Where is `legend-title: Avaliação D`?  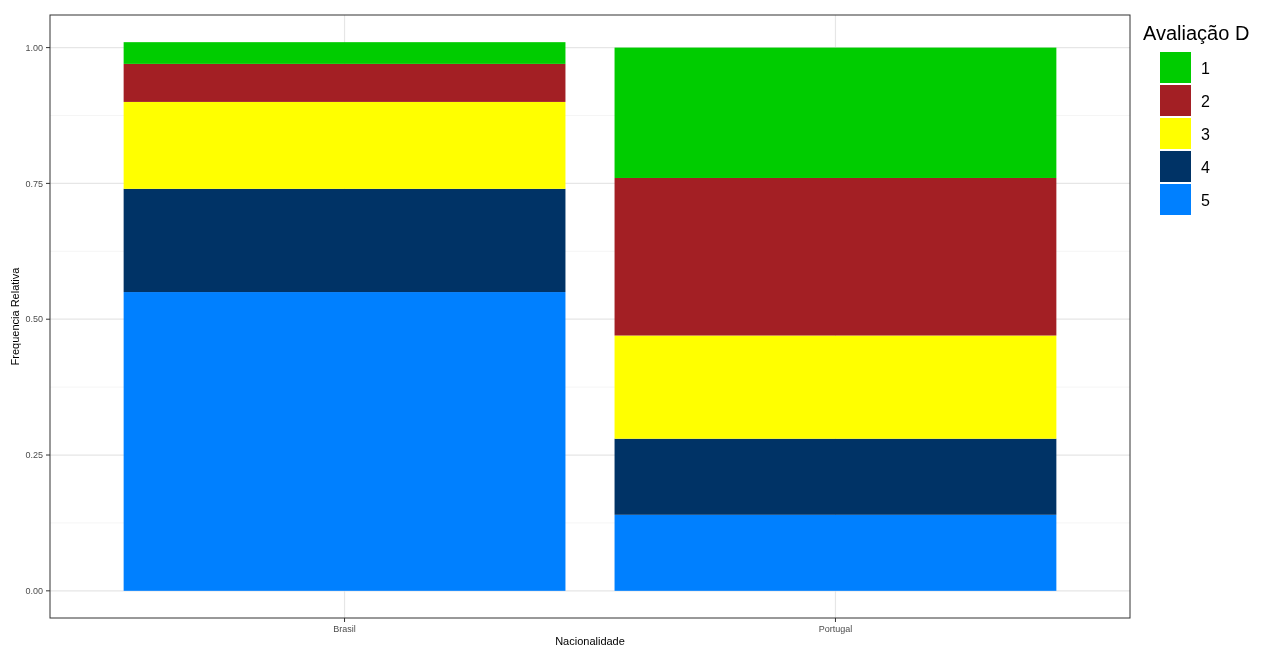 legend-title: Avaliação D is located at coordinates (1196, 33).